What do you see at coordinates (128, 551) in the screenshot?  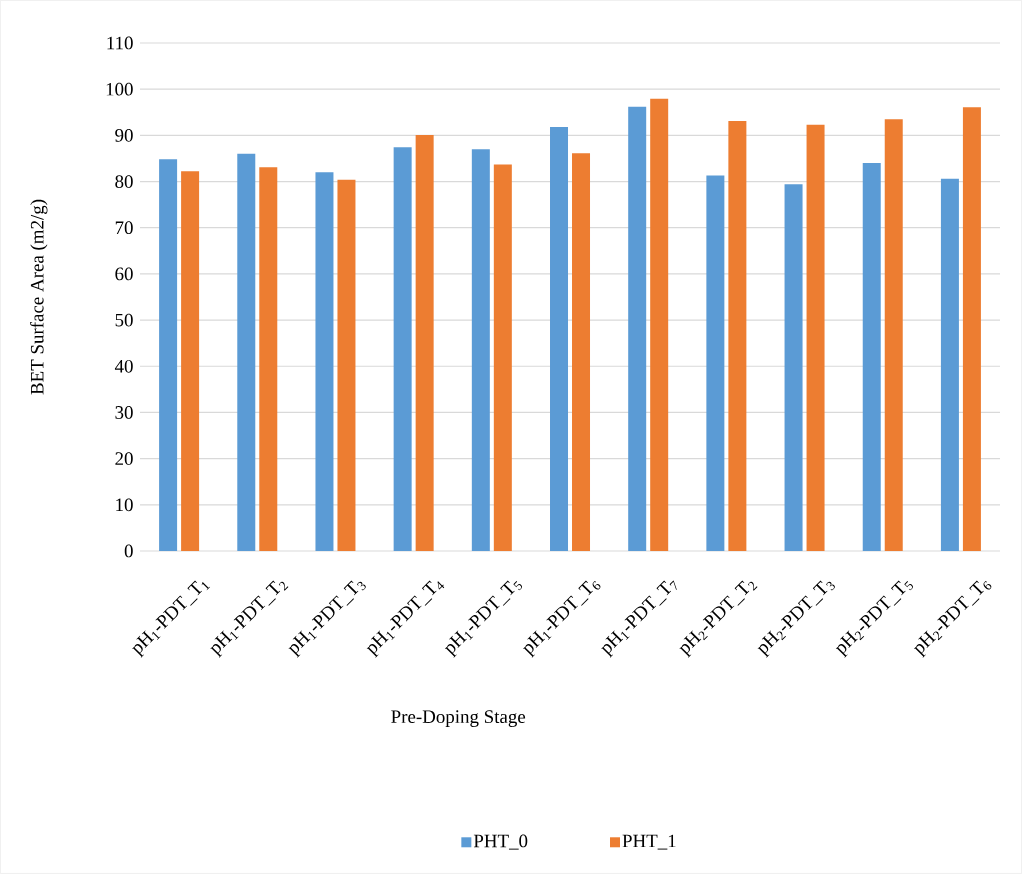 I see `y-tick-label: 0` at bounding box center [128, 551].